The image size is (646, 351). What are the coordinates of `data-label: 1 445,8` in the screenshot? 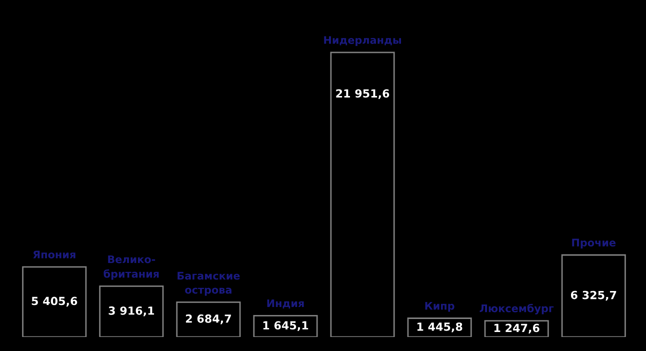 It's located at (439, 327).